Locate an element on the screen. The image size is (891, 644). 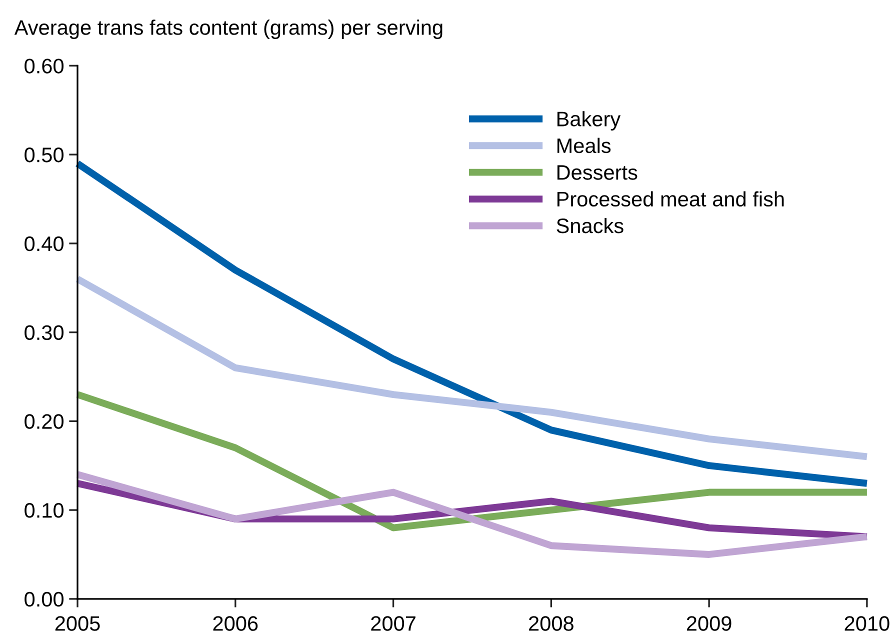
y-tick-label: 0.40 is located at coordinates (44, 244).